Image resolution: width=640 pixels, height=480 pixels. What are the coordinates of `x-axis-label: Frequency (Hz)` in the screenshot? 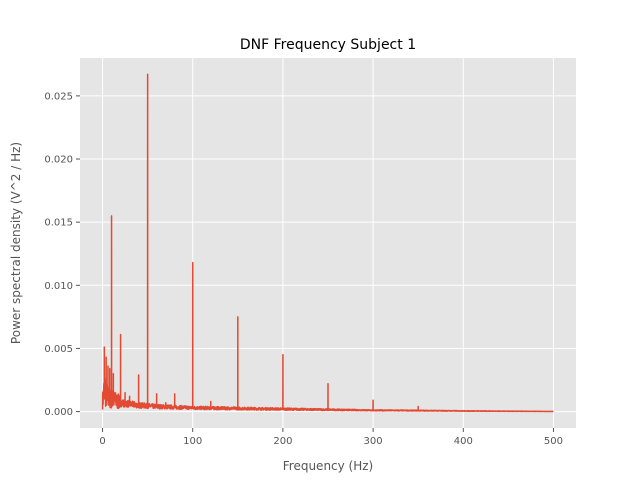 It's located at (328, 466).